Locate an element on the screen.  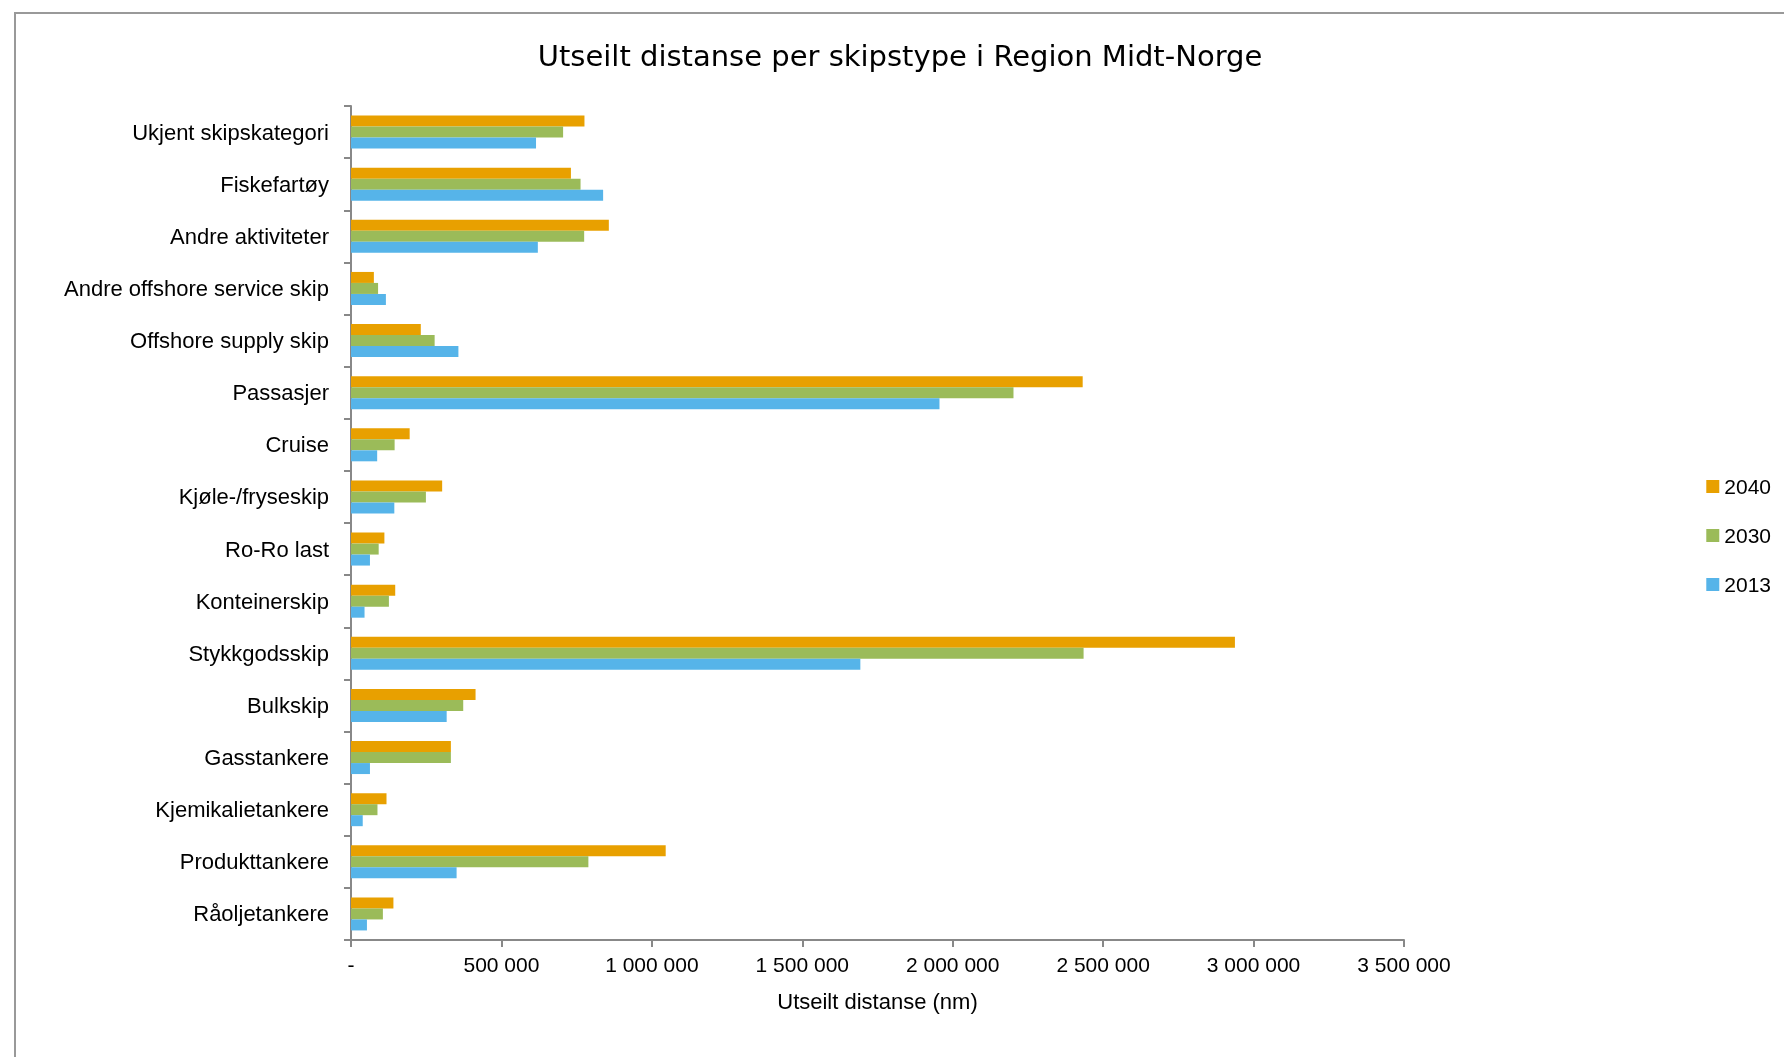
y-tick-label: Produkttankere is located at coordinates (254, 862).